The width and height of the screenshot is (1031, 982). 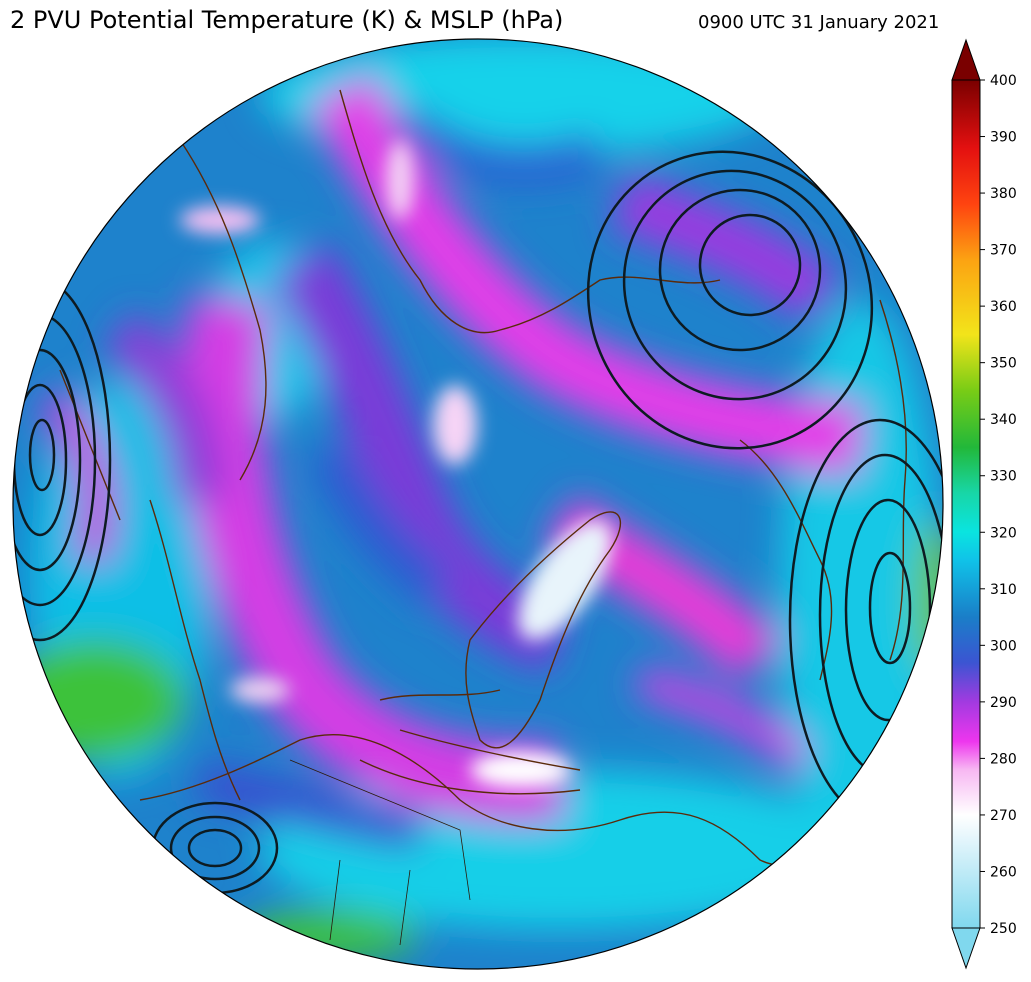 I want to click on border-canada-us, so click(x=380, y=830).